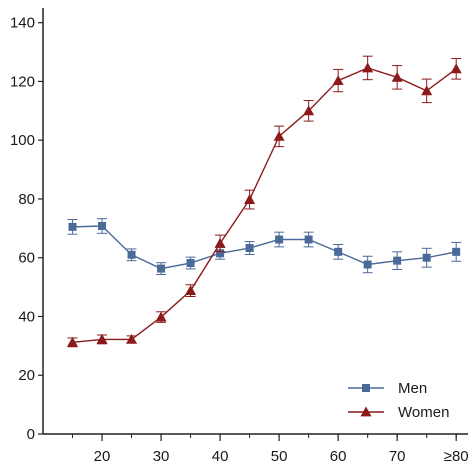 This screenshot has width=474, height=474. I want to click on y-tick-label: 120, so click(22, 81).